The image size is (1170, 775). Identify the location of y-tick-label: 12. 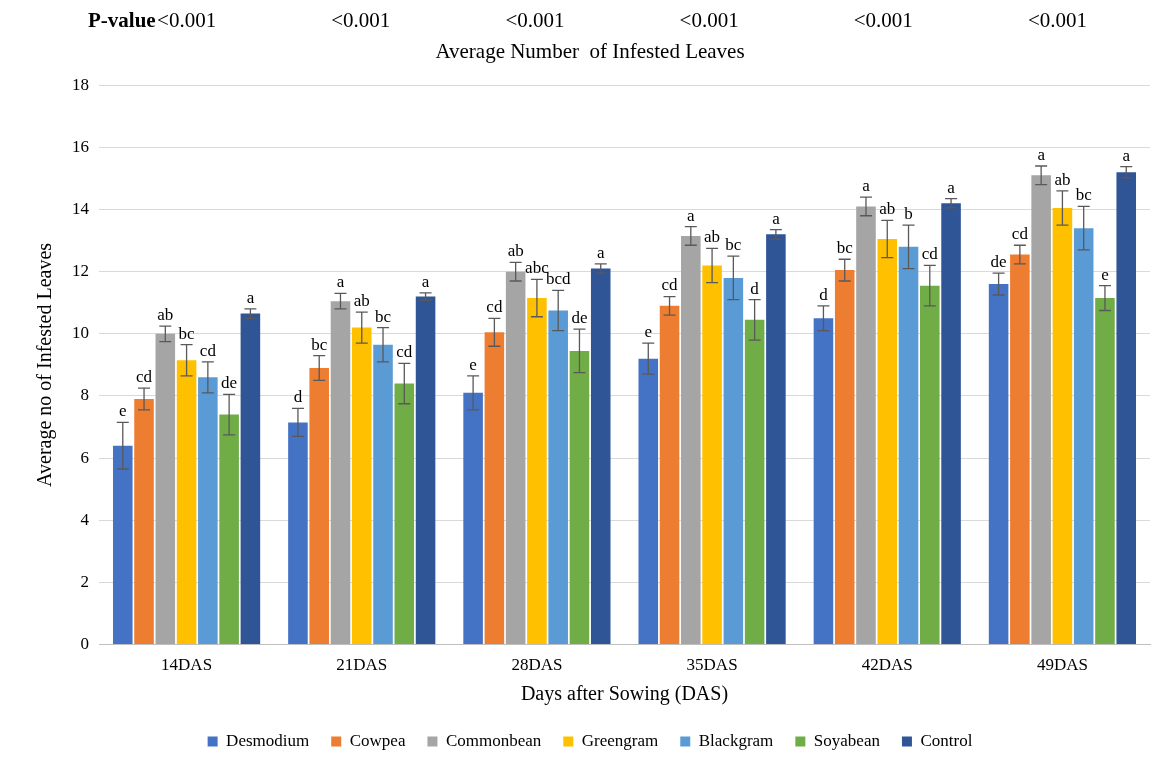
(80, 271).